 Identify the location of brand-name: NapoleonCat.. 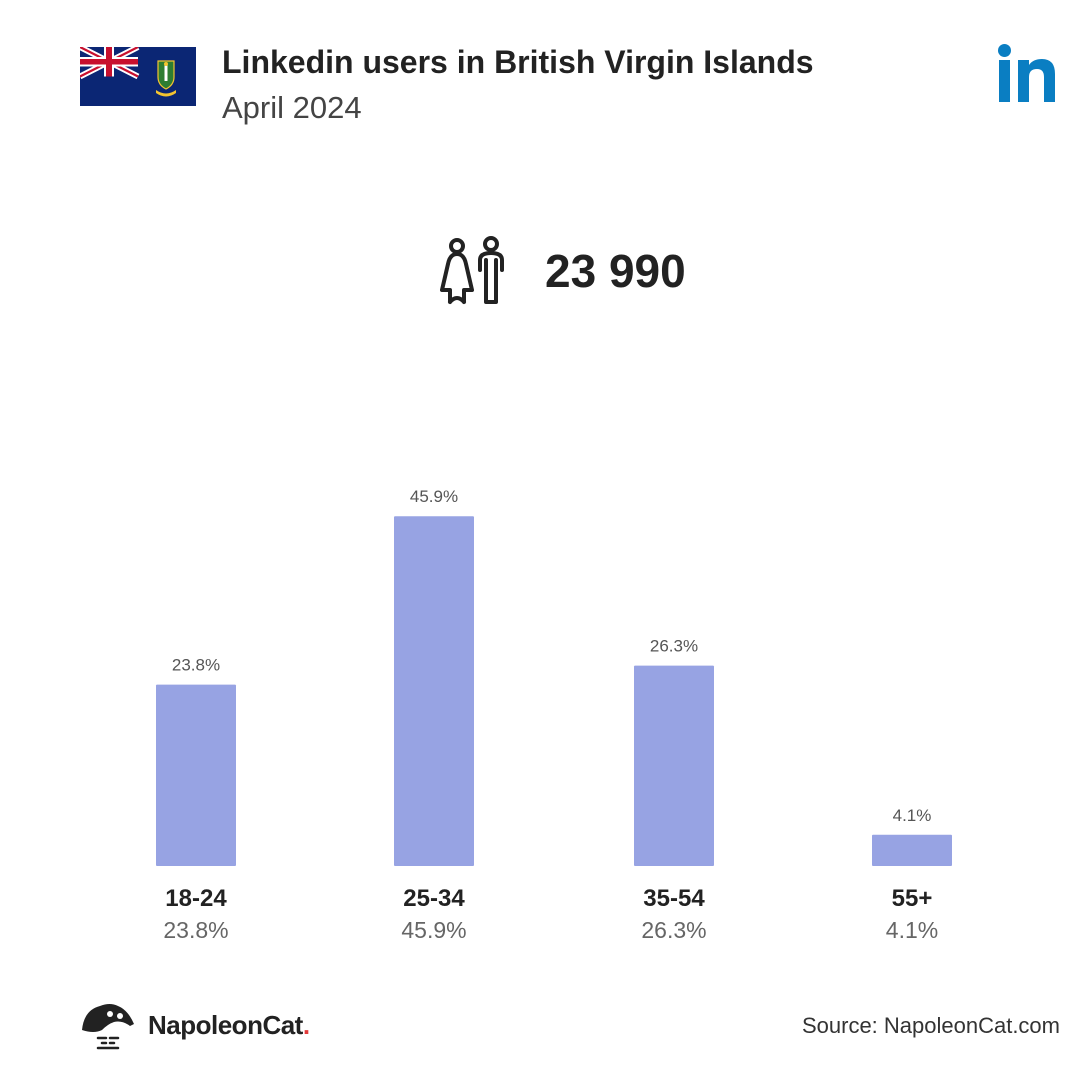
(229, 1025).